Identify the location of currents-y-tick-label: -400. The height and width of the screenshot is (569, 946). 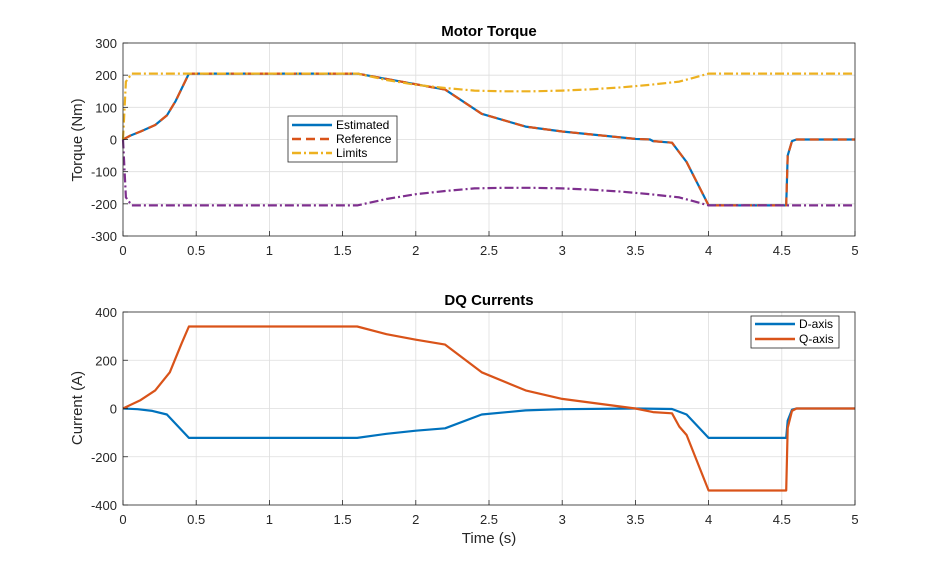
(104, 505).